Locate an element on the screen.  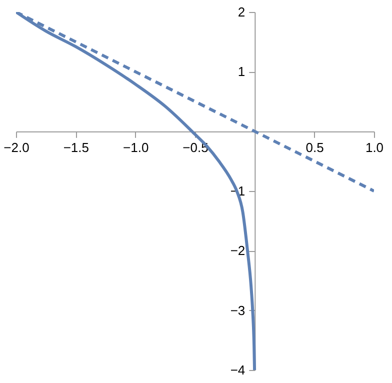
x-tick-label: −1.5 is located at coordinates (76, 147).